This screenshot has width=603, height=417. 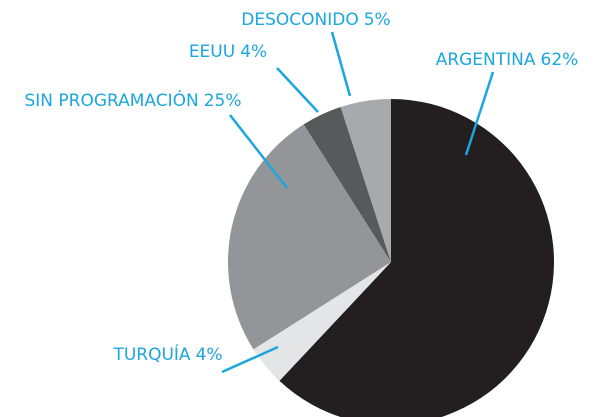 I want to click on slice-label: TURQUÍA 4%, so click(x=167, y=354).